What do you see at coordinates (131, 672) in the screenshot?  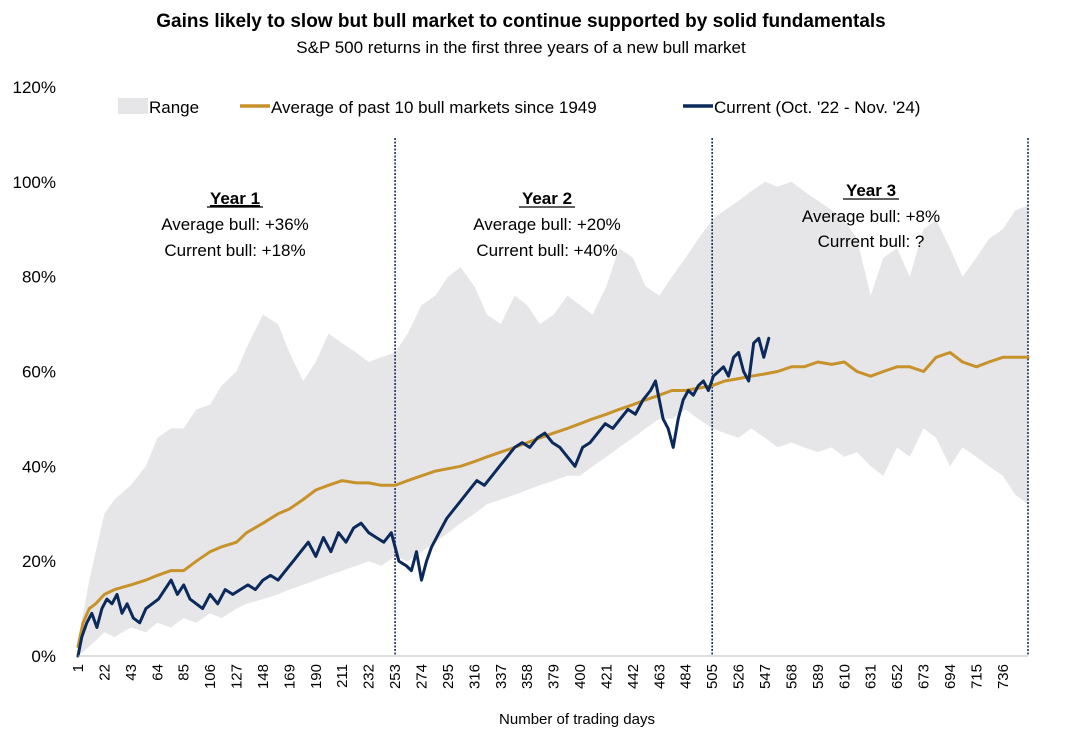 I see `x-tick-label: 43` at bounding box center [131, 672].